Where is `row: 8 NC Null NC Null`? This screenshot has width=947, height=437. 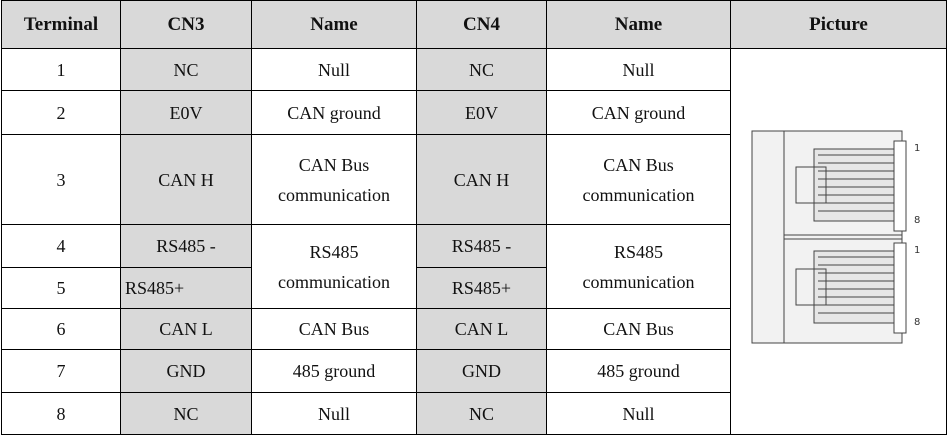
row: 8 NC Null NC Null is located at coordinates (474, 413).